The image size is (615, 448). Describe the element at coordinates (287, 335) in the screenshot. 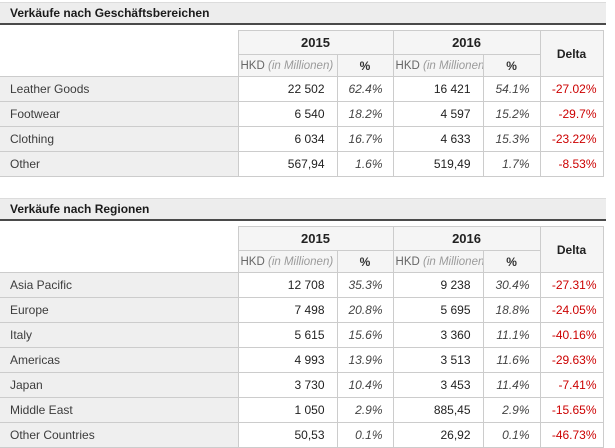

I see `hkd-2015-cell: 5 615` at that location.